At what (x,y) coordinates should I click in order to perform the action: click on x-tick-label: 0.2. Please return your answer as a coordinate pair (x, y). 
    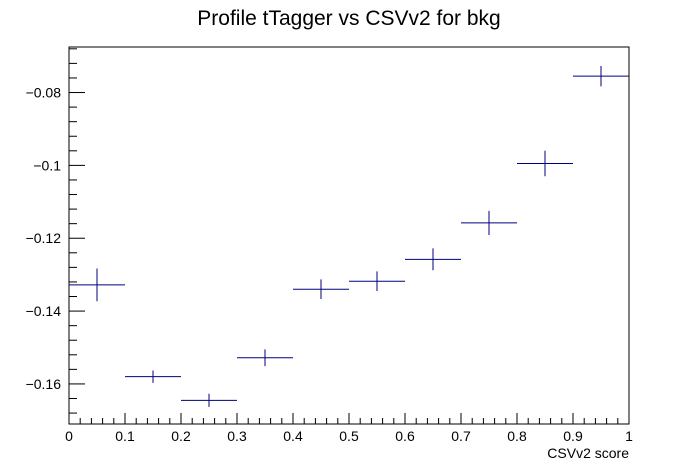
    Looking at the image, I should click on (181, 436).